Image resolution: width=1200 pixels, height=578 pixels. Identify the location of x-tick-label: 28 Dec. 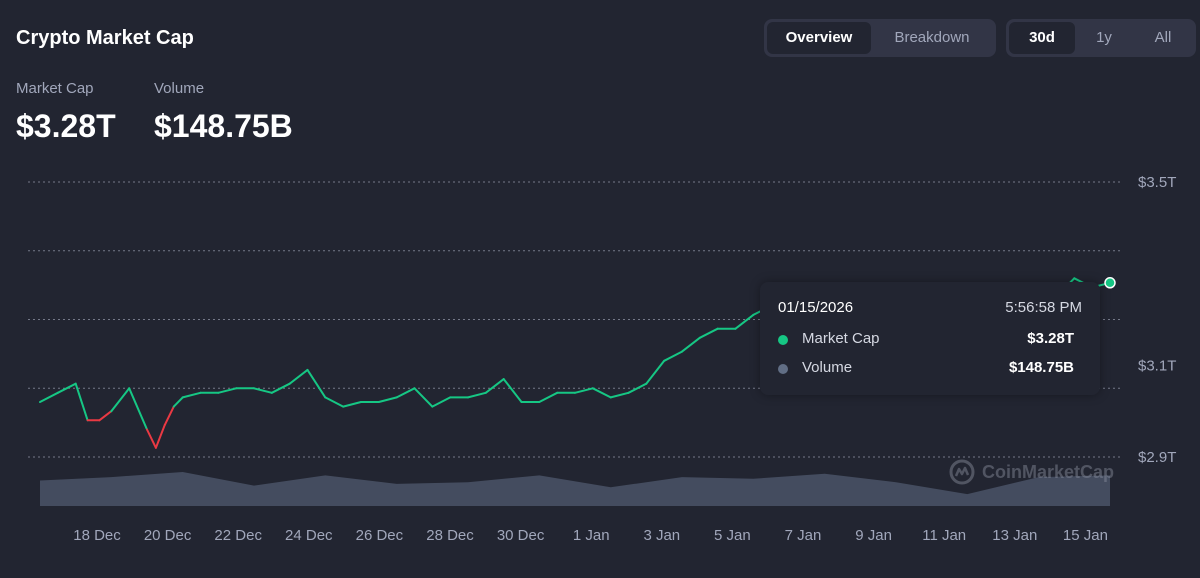
(450, 535).